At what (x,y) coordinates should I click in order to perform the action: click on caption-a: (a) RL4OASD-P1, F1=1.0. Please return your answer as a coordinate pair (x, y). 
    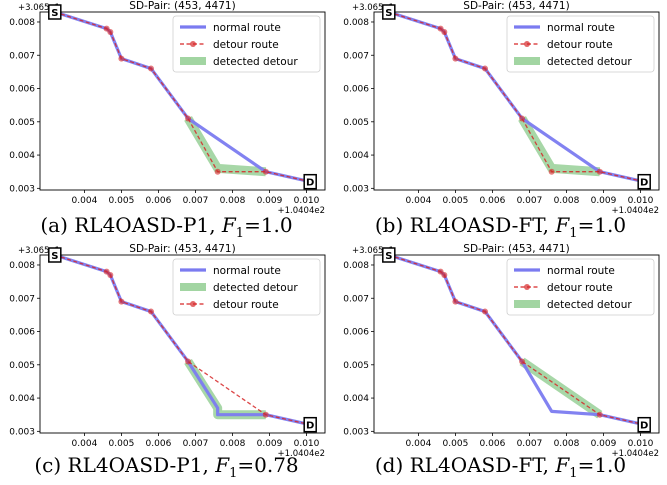
    Looking at the image, I should click on (166, 227).